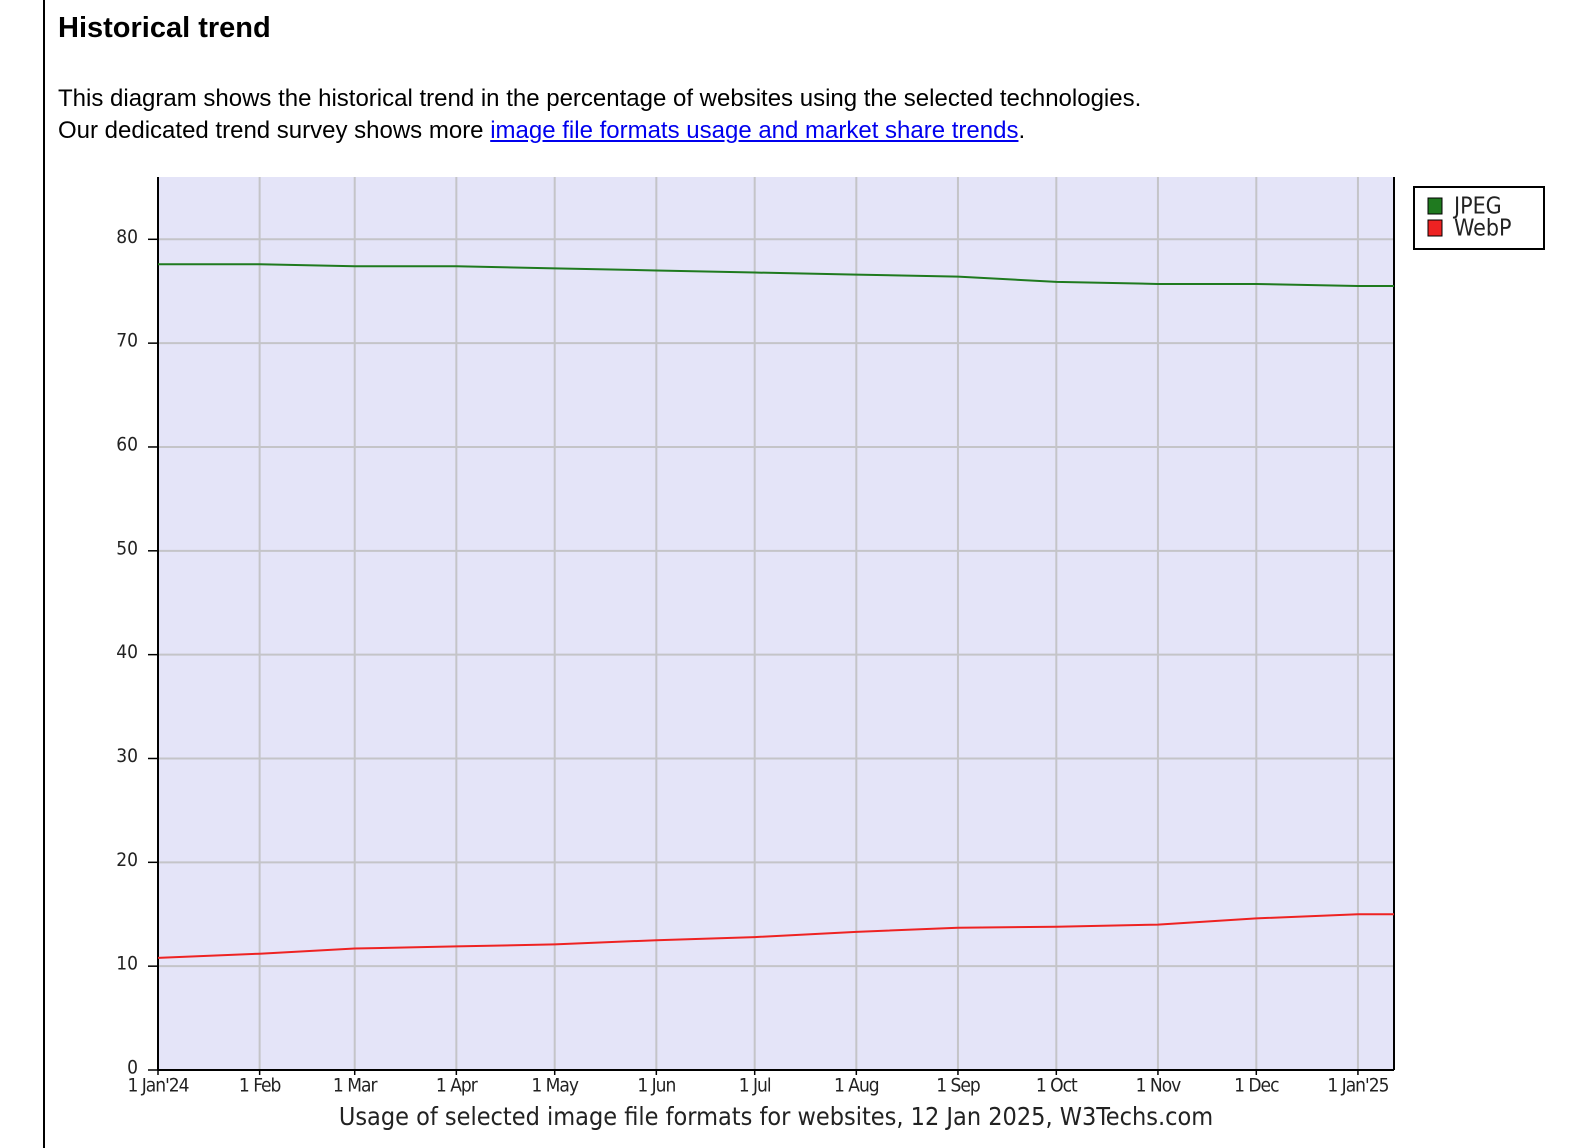 The height and width of the screenshot is (1148, 1573). I want to click on x-tick-label: 1 Apr, so click(457, 1086).